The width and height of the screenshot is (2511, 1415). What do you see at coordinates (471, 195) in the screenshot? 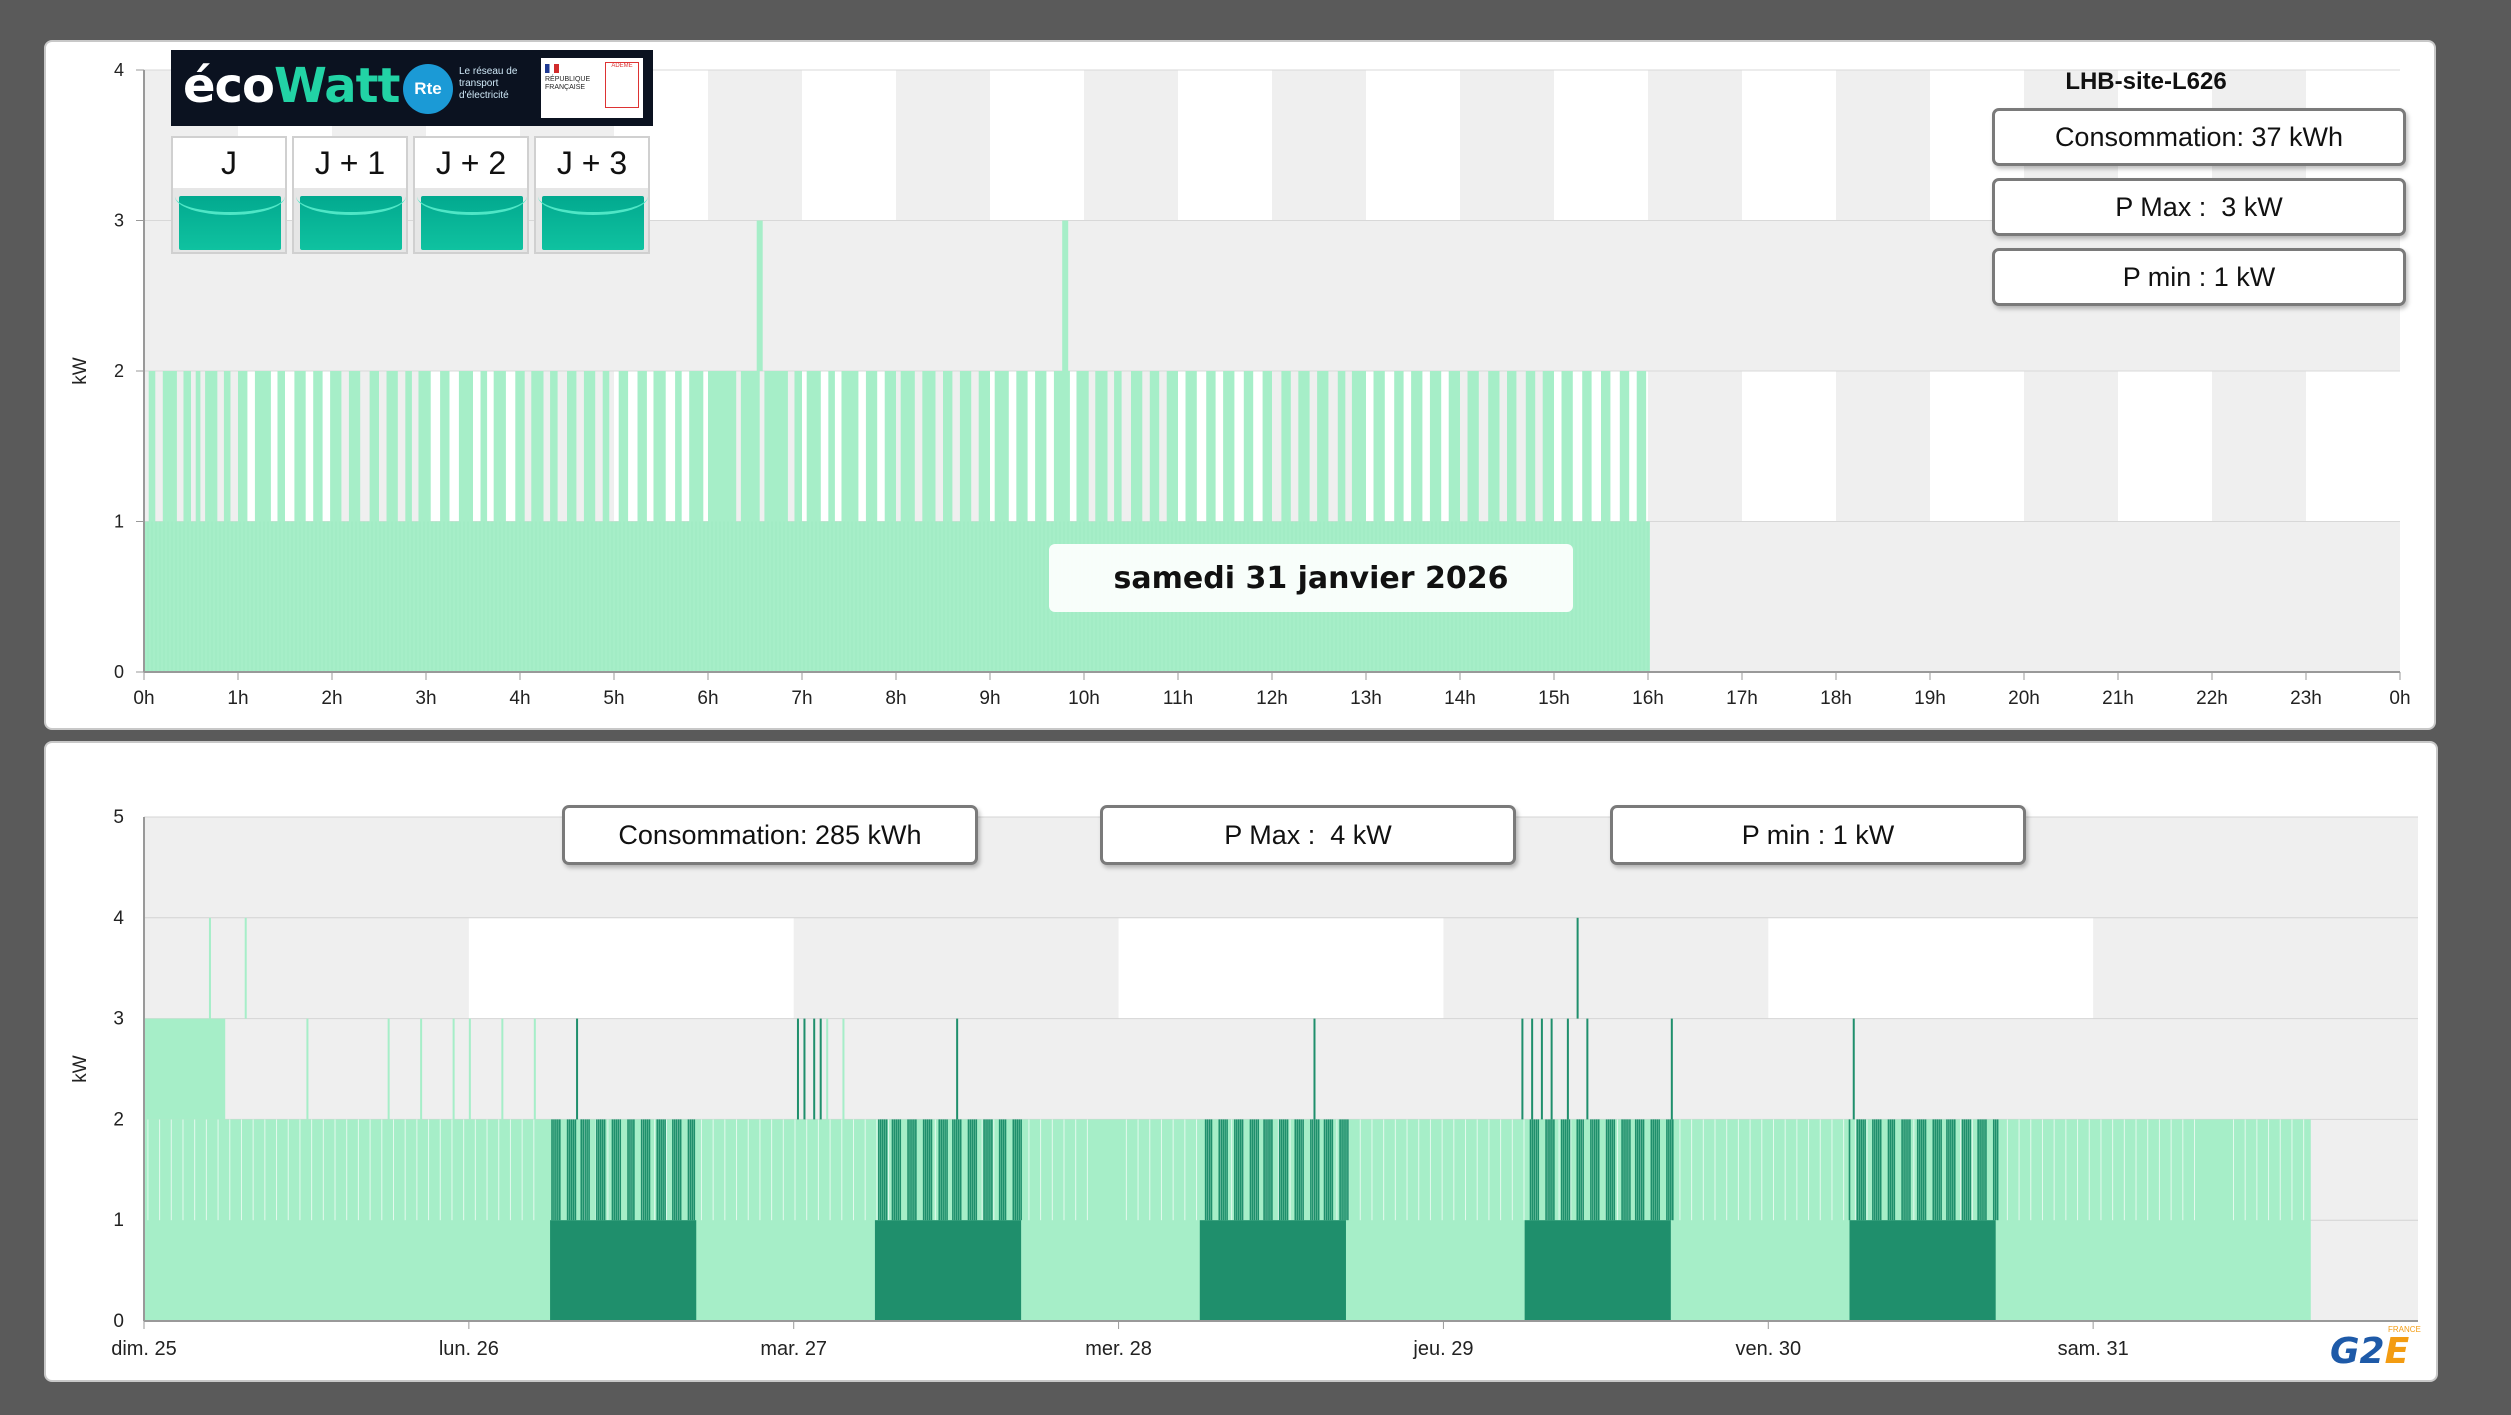
I see `ecowatt-day-j2: J + 2` at bounding box center [471, 195].